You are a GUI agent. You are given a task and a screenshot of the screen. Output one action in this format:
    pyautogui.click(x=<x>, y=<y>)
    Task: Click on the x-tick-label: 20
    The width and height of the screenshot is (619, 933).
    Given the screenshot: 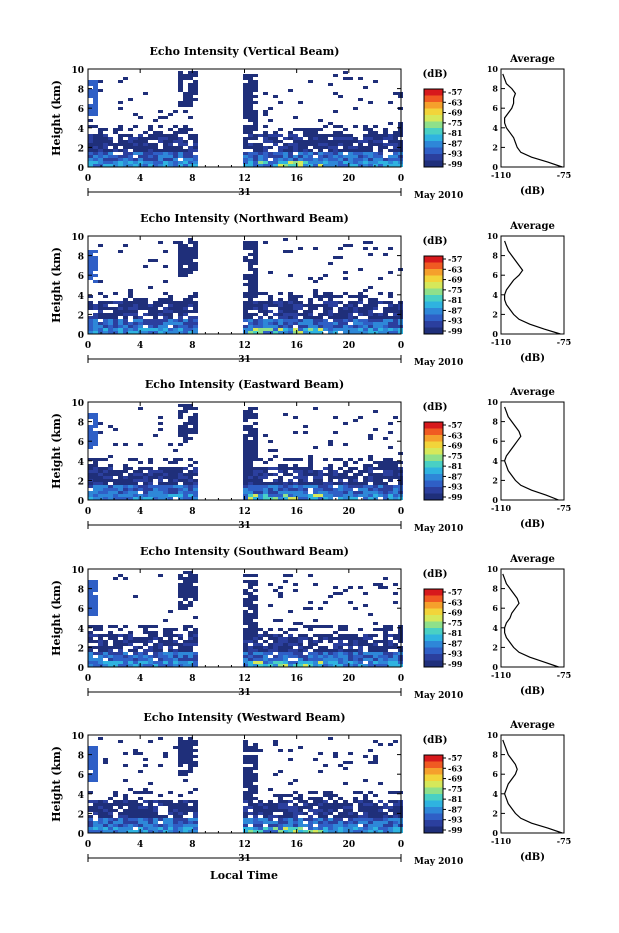 What is the action you would take?
    pyautogui.click(x=349, y=346)
    